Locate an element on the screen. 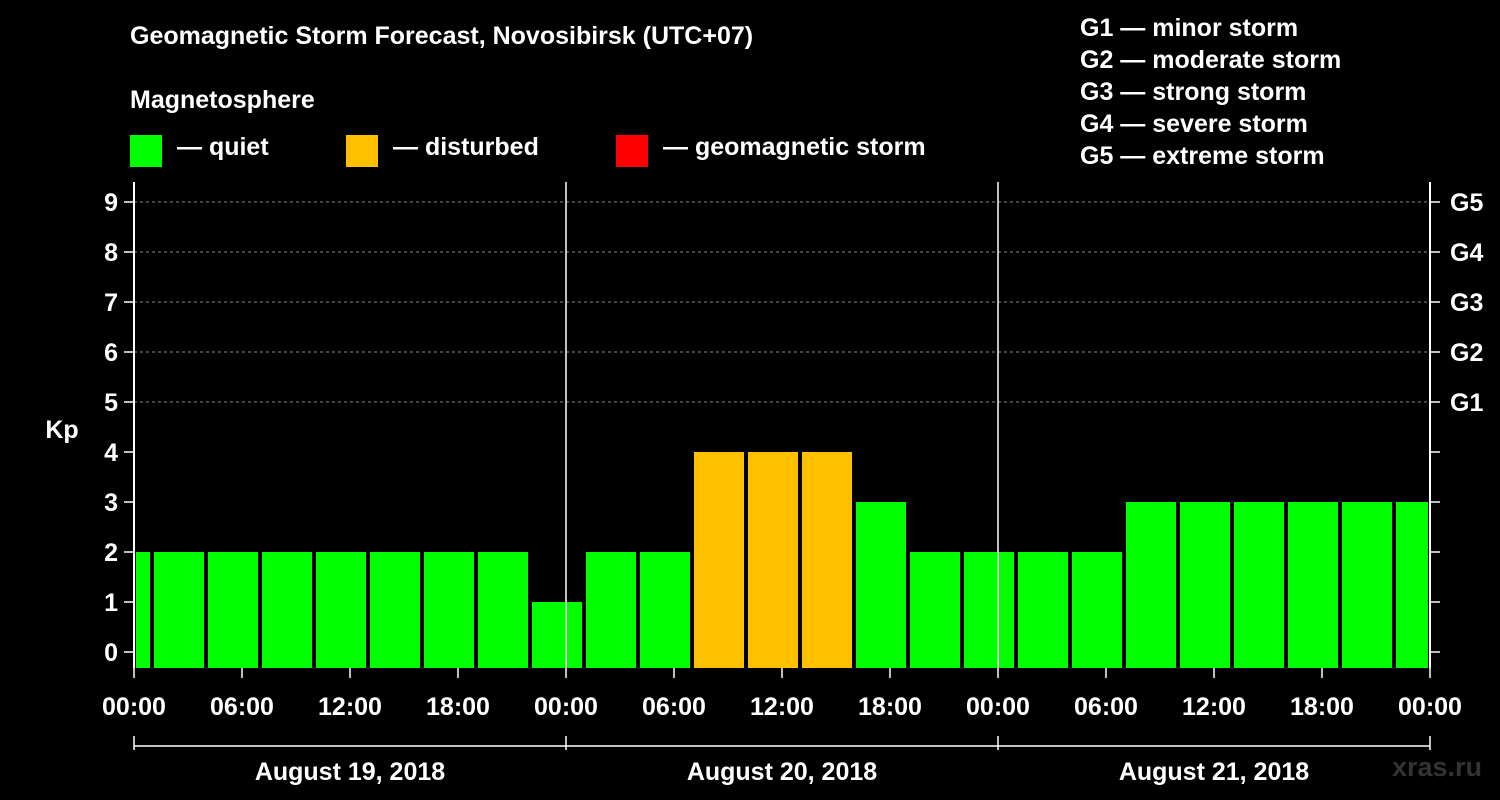 This screenshot has height=800, width=1500. legend-label-storm: — geomagnetic storm is located at coordinates (794, 147).